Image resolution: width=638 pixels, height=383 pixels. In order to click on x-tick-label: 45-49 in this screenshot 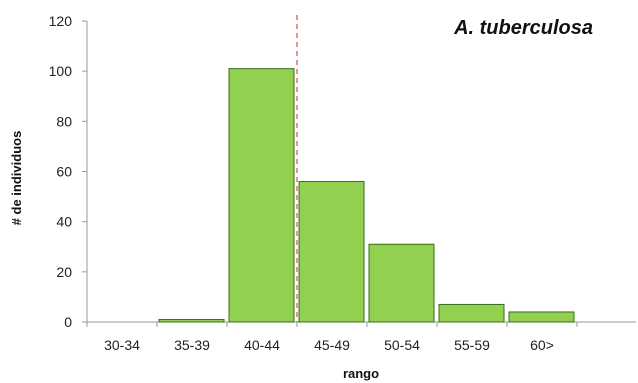, I will do `click(332, 345)`.